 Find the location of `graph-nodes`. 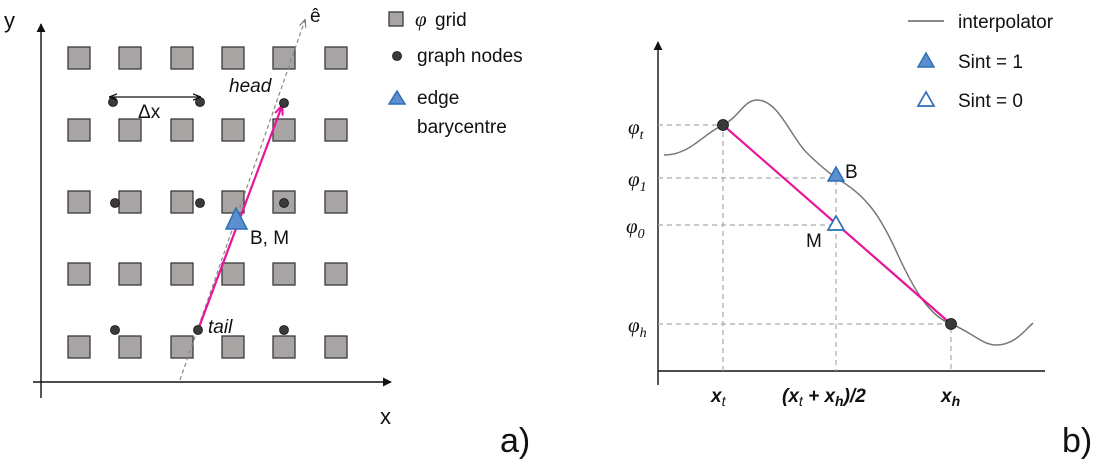

graph-nodes is located at coordinates (198, 216).